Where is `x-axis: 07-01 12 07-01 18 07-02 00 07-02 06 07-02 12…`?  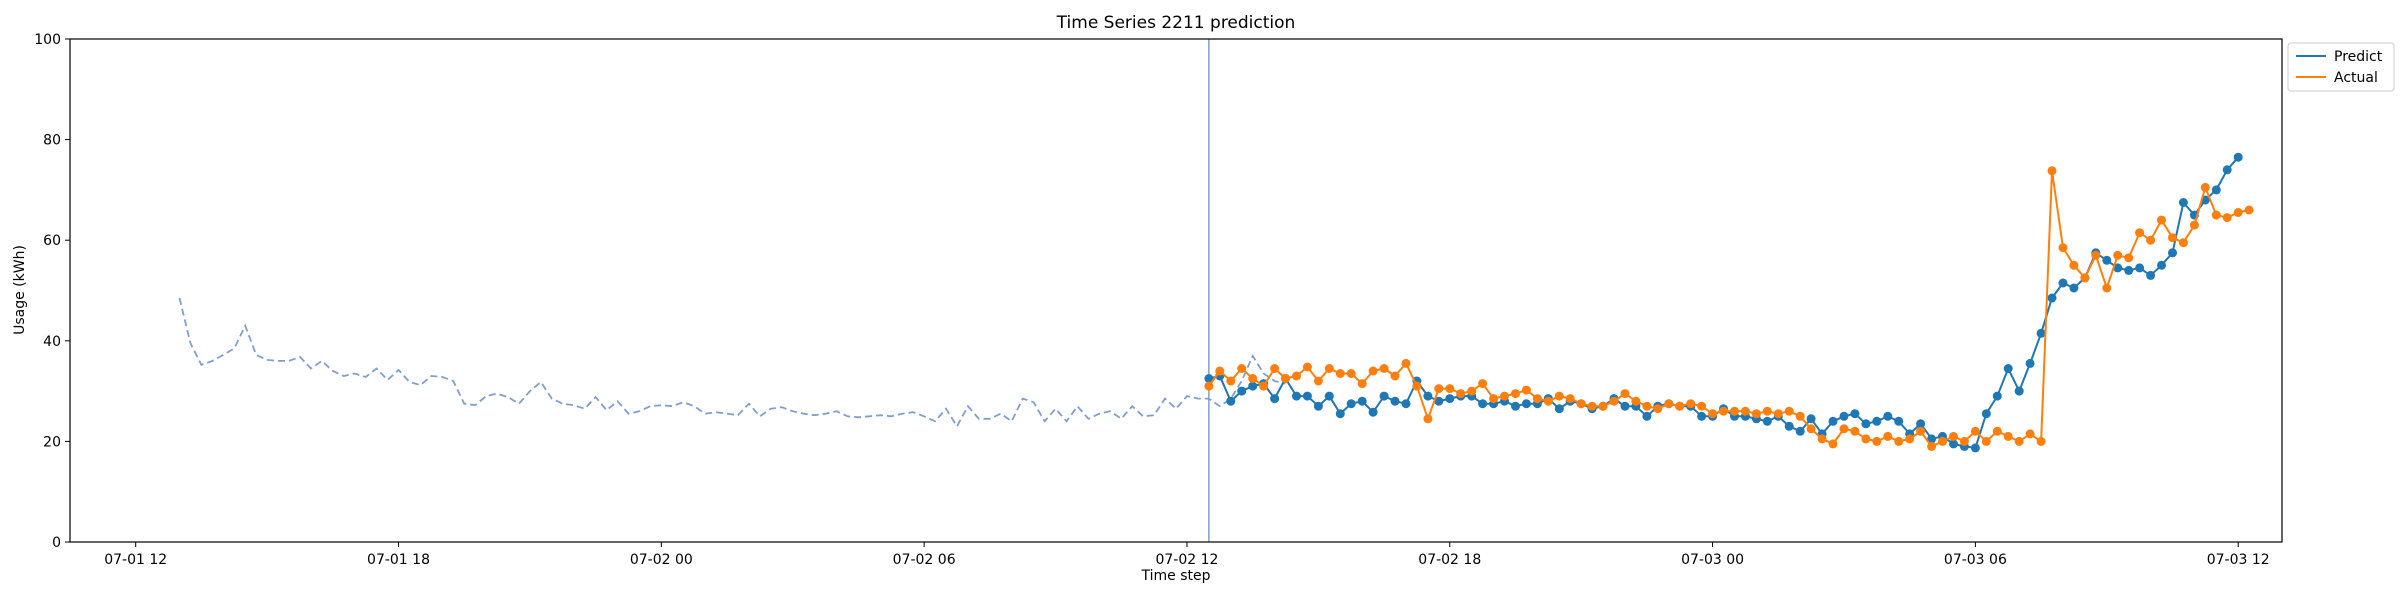 x-axis: 07-01 12 07-01 18 07-02 00 07-02 06 07-02 12… is located at coordinates (1187, 555).